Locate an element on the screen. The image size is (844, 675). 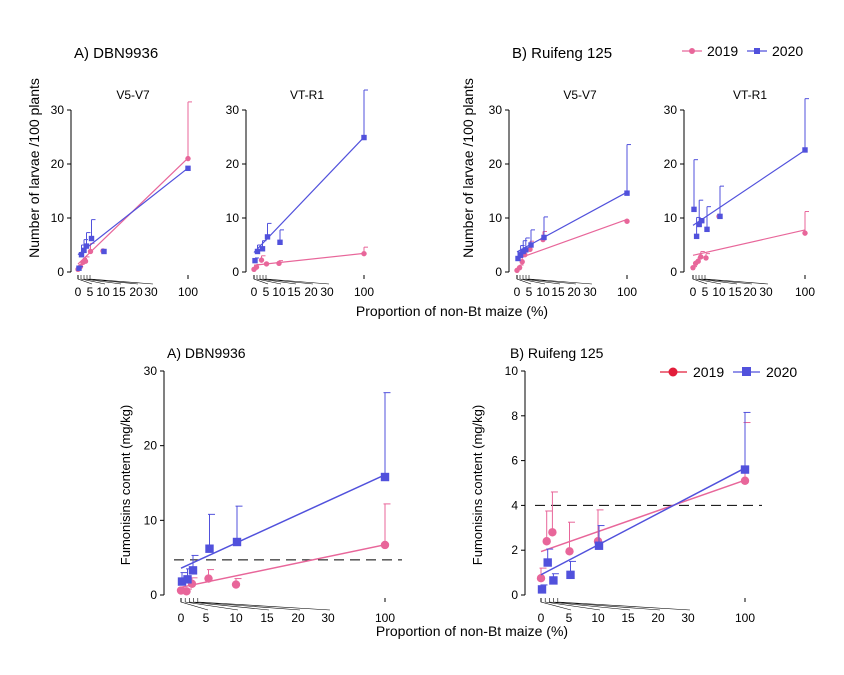
y-tick-label: 30 is located at coordinates (671, 110).